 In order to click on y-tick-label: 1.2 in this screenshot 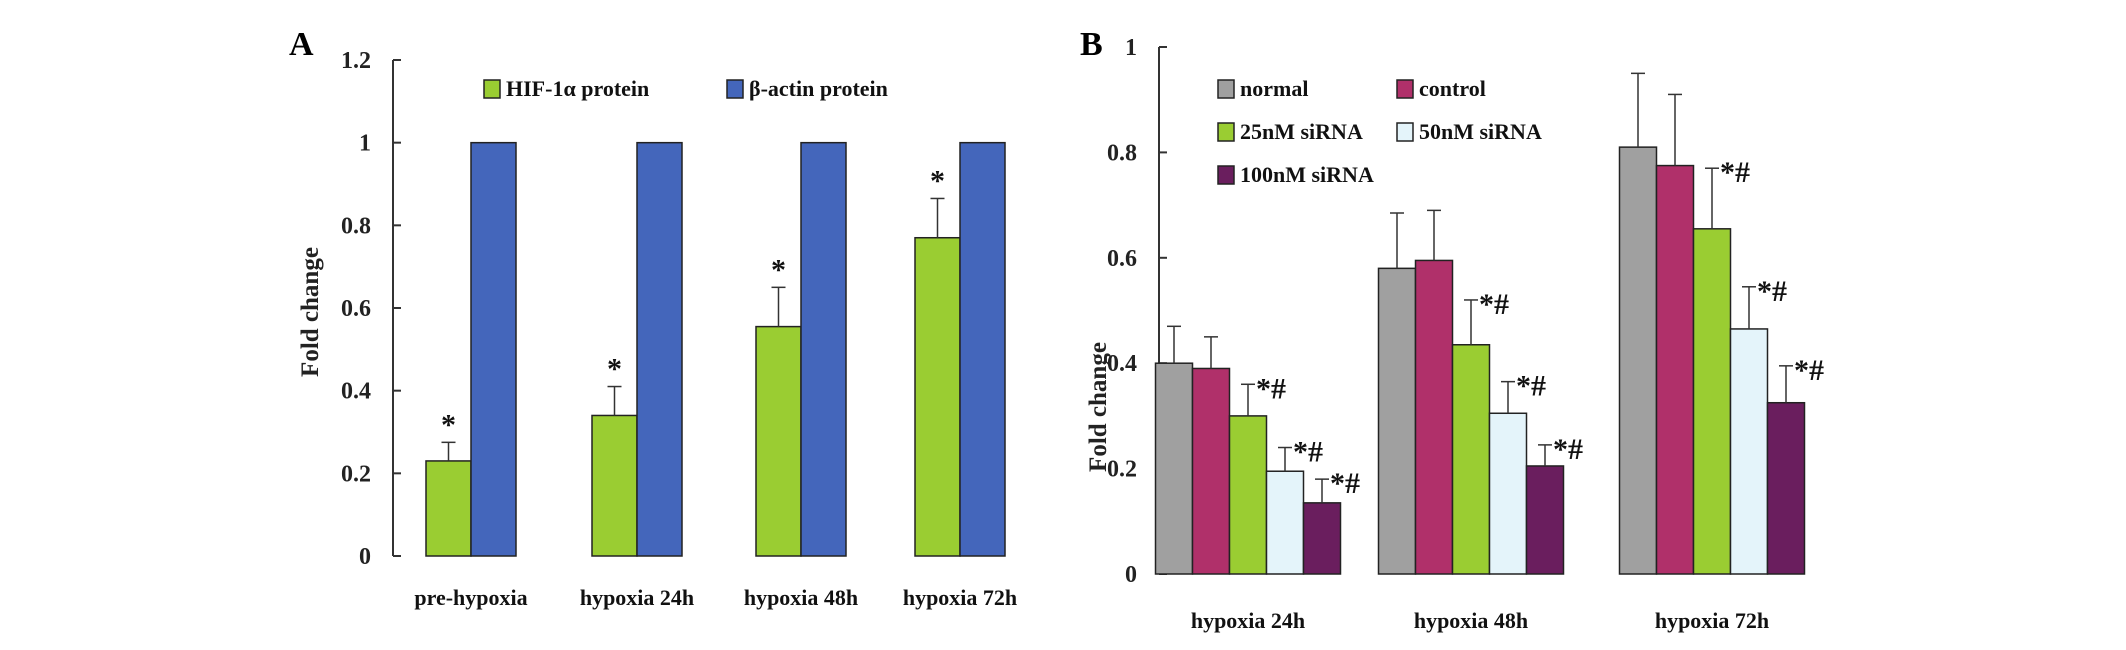, I will do `click(356, 61)`.